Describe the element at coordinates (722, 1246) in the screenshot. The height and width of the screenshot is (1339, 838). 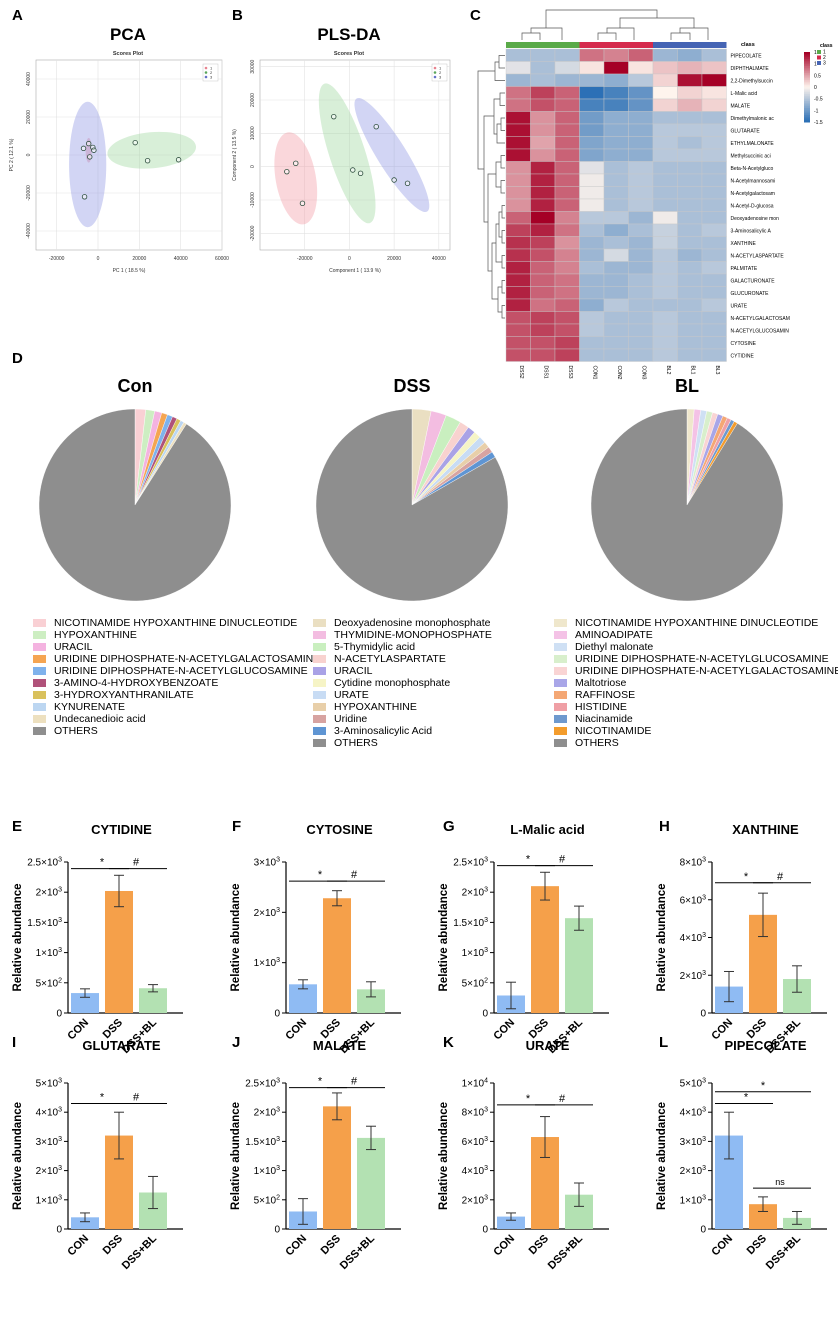
I see `x-tick-label: CON` at that location.